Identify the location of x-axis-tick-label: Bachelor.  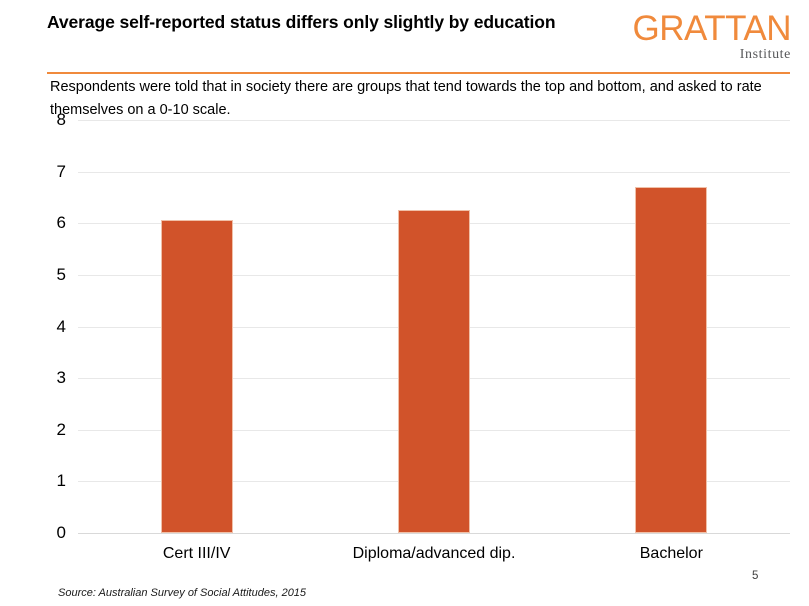
(671, 553).